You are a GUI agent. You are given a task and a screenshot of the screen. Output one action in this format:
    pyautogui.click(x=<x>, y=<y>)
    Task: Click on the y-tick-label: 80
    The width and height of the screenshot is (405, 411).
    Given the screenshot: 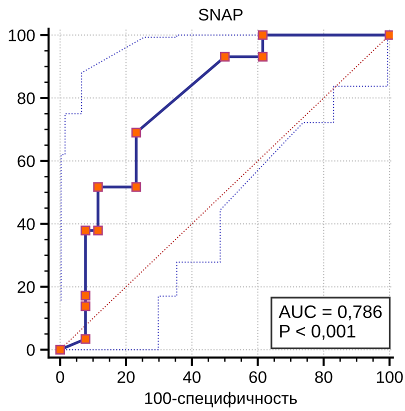 What is the action you would take?
    pyautogui.click(x=26, y=98)
    